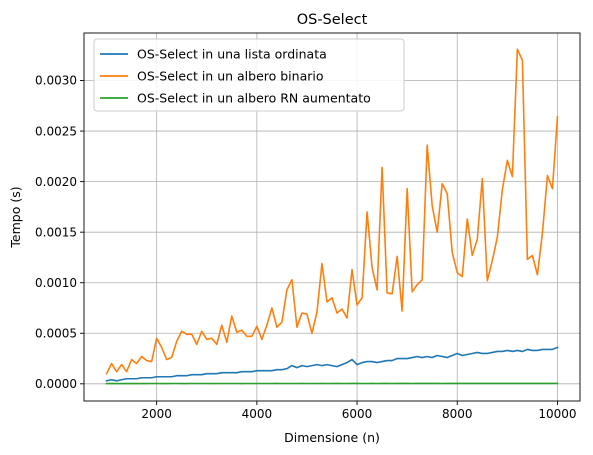  Describe the element at coordinates (56, 81) in the screenshot. I see `y-tick-label: 0.0030` at that location.